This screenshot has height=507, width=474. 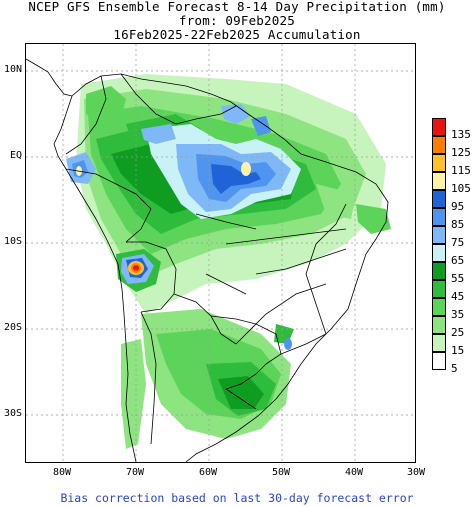 I want to click on lat-label-eq: EQ, so click(x=15, y=155).